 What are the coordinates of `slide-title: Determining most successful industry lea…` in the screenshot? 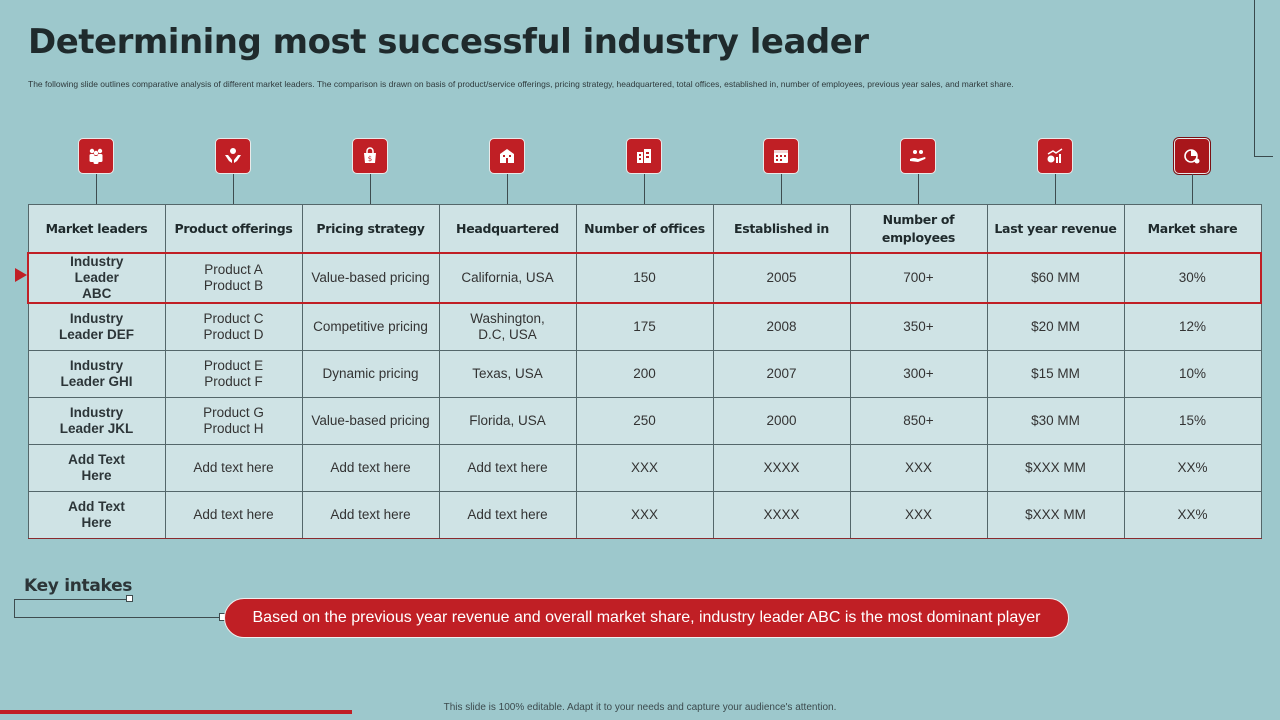 It's located at (448, 42).